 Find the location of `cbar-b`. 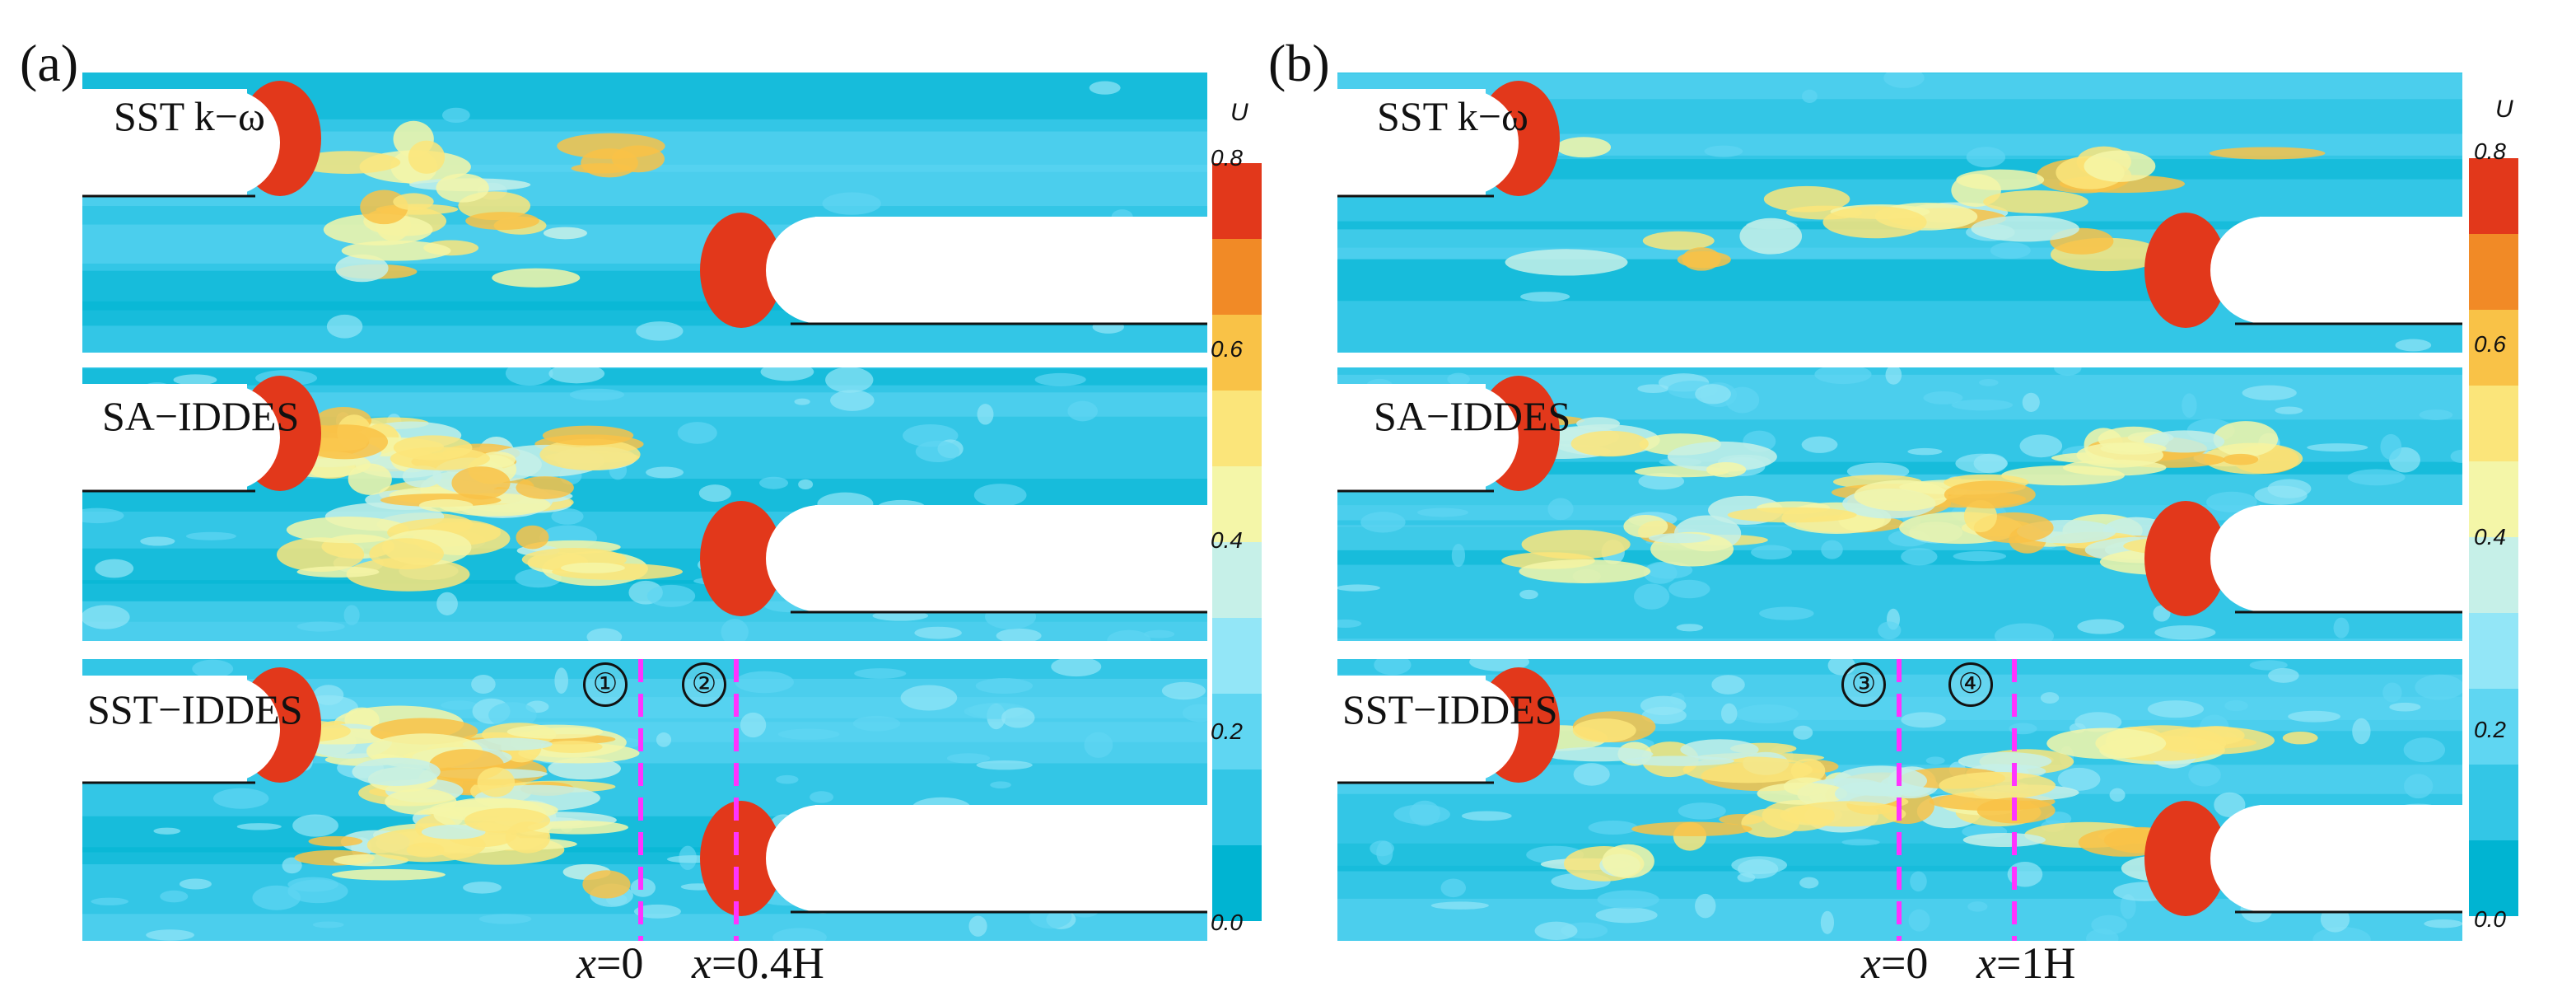

cbar-b is located at coordinates (2493, 537).